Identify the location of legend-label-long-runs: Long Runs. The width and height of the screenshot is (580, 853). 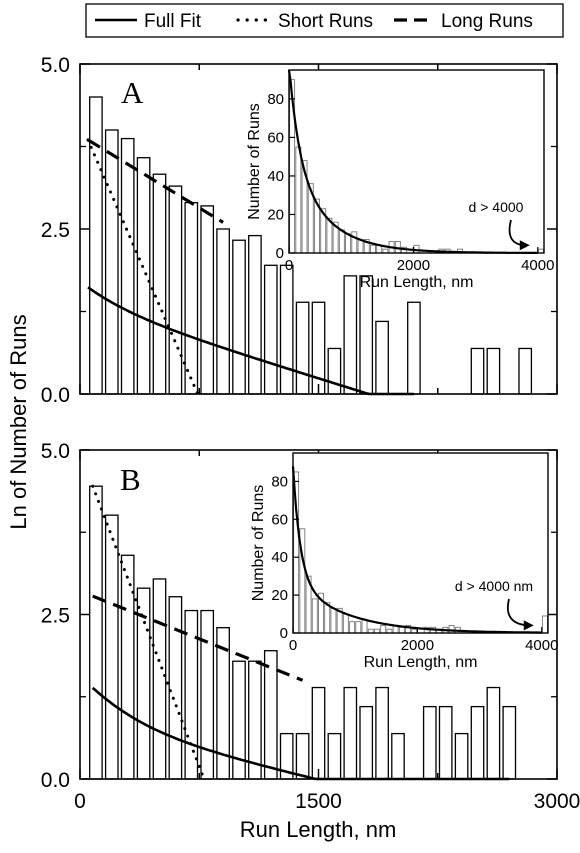
(487, 21).